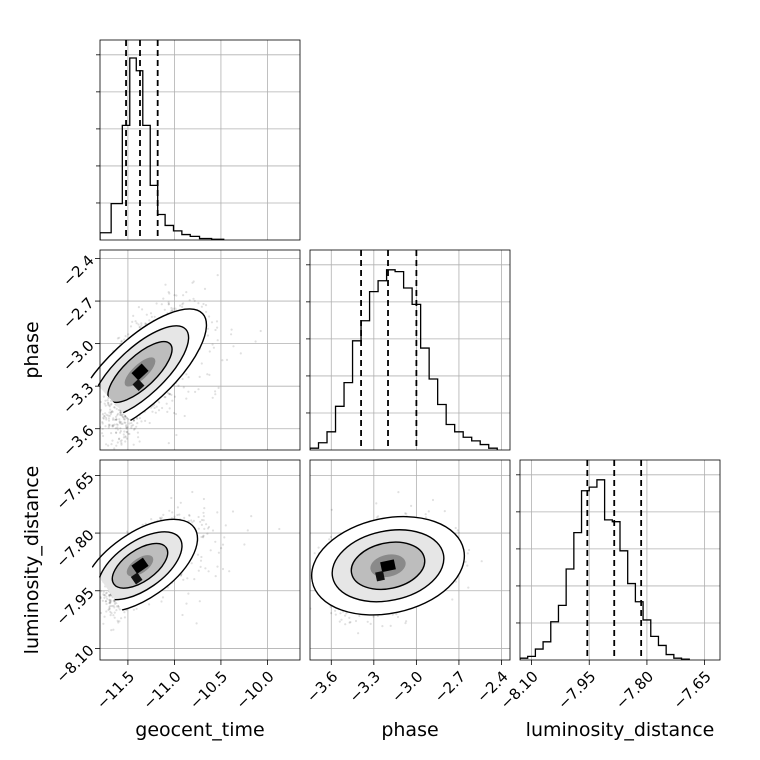 The width and height of the screenshot is (760, 760). What do you see at coordinates (634, 690) in the screenshot?
I see `x-tick-label-luminosity_distance: −7.80` at bounding box center [634, 690].